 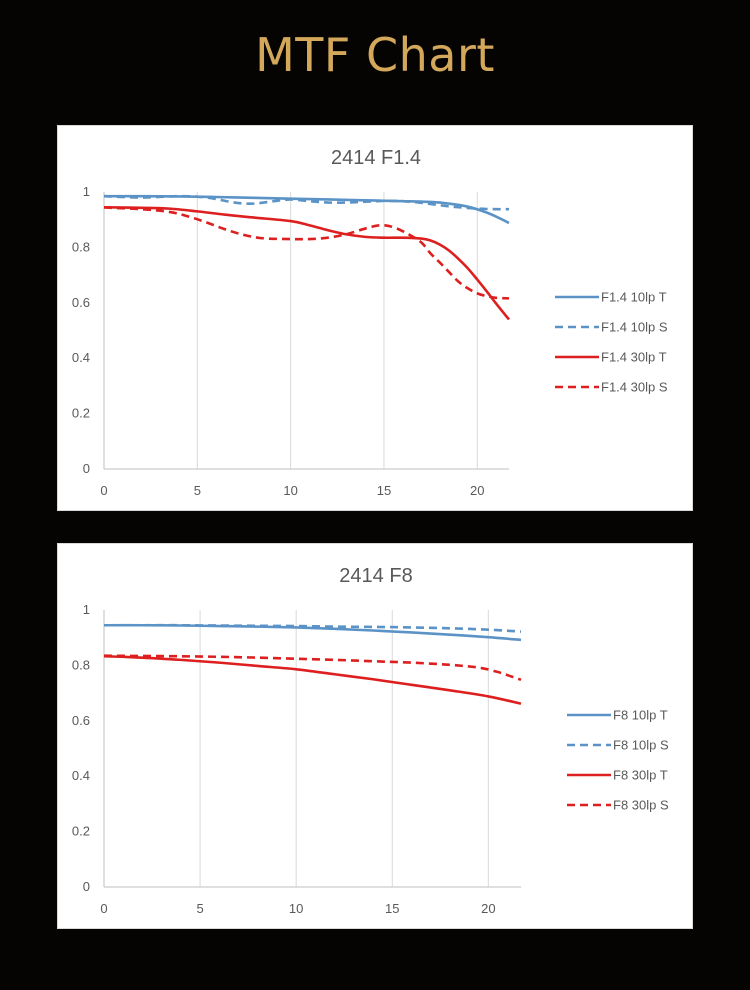 What do you see at coordinates (375, 55) in the screenshot?
I see `page-title: MTF Chart` at bounding box center [375, 55].